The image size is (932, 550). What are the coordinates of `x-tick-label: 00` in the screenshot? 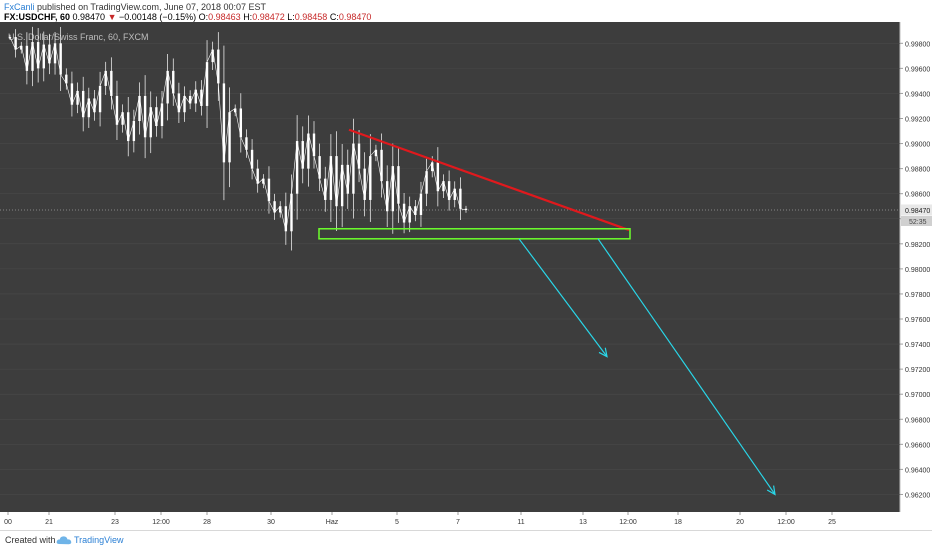 It's located at (8, 522).